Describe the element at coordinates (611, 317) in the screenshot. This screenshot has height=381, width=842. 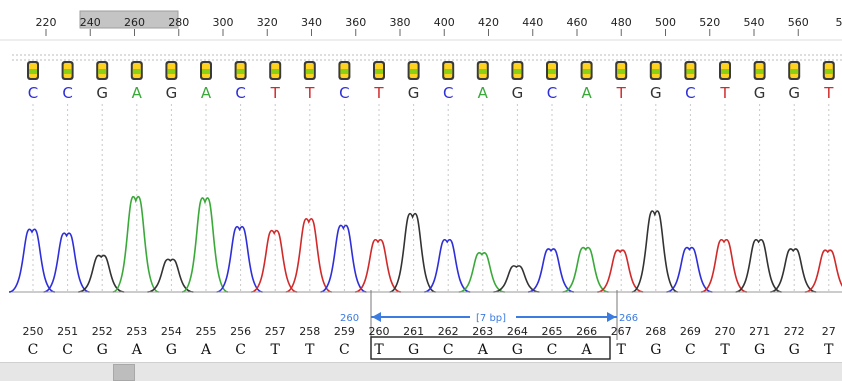
I see `arrowhead-right` at that location.